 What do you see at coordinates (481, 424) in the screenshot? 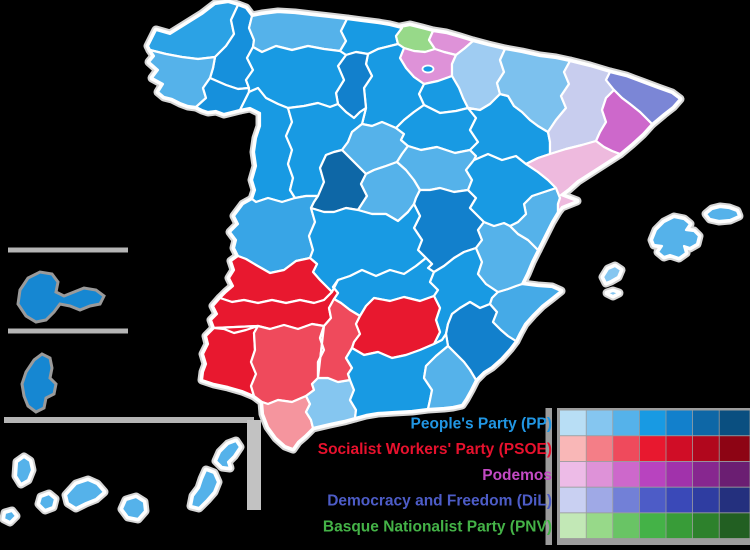
I see `svg-text: People's Party (PP)` at bounding box center [481, 424].